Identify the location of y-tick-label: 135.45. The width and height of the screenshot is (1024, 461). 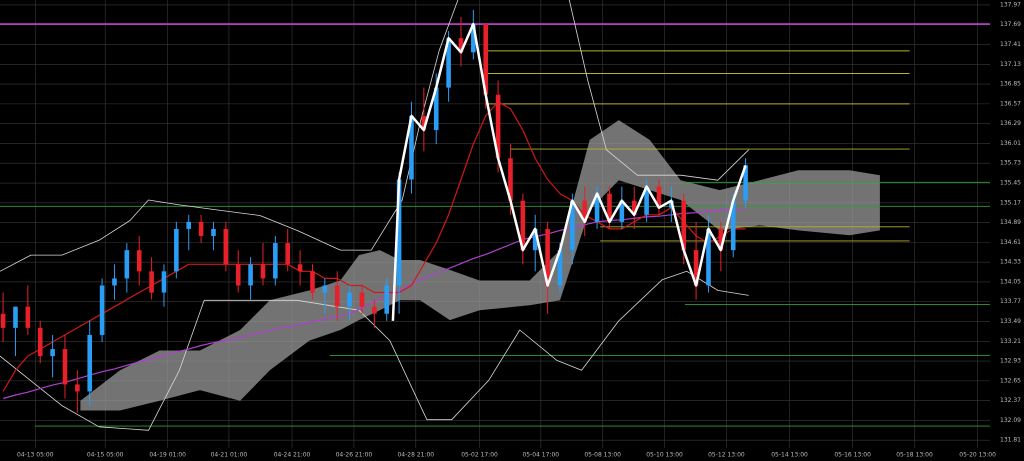
(1010, 183).